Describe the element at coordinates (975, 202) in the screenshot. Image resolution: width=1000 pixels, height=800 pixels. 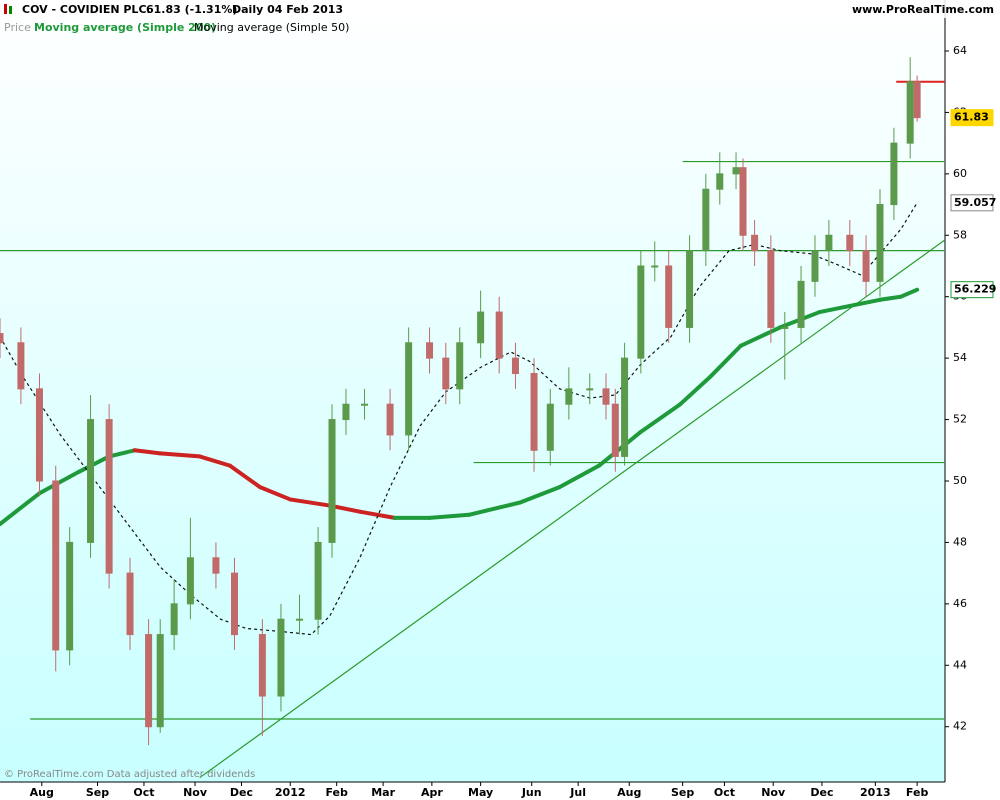
I see `value-label: 59.057` at that location.